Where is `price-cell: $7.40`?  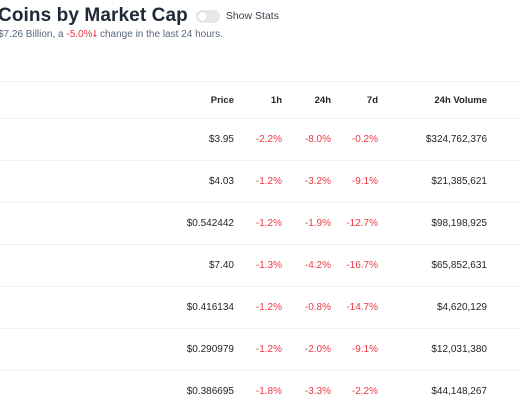
price-cell: $7.40 is located at coordinates (221, 265).